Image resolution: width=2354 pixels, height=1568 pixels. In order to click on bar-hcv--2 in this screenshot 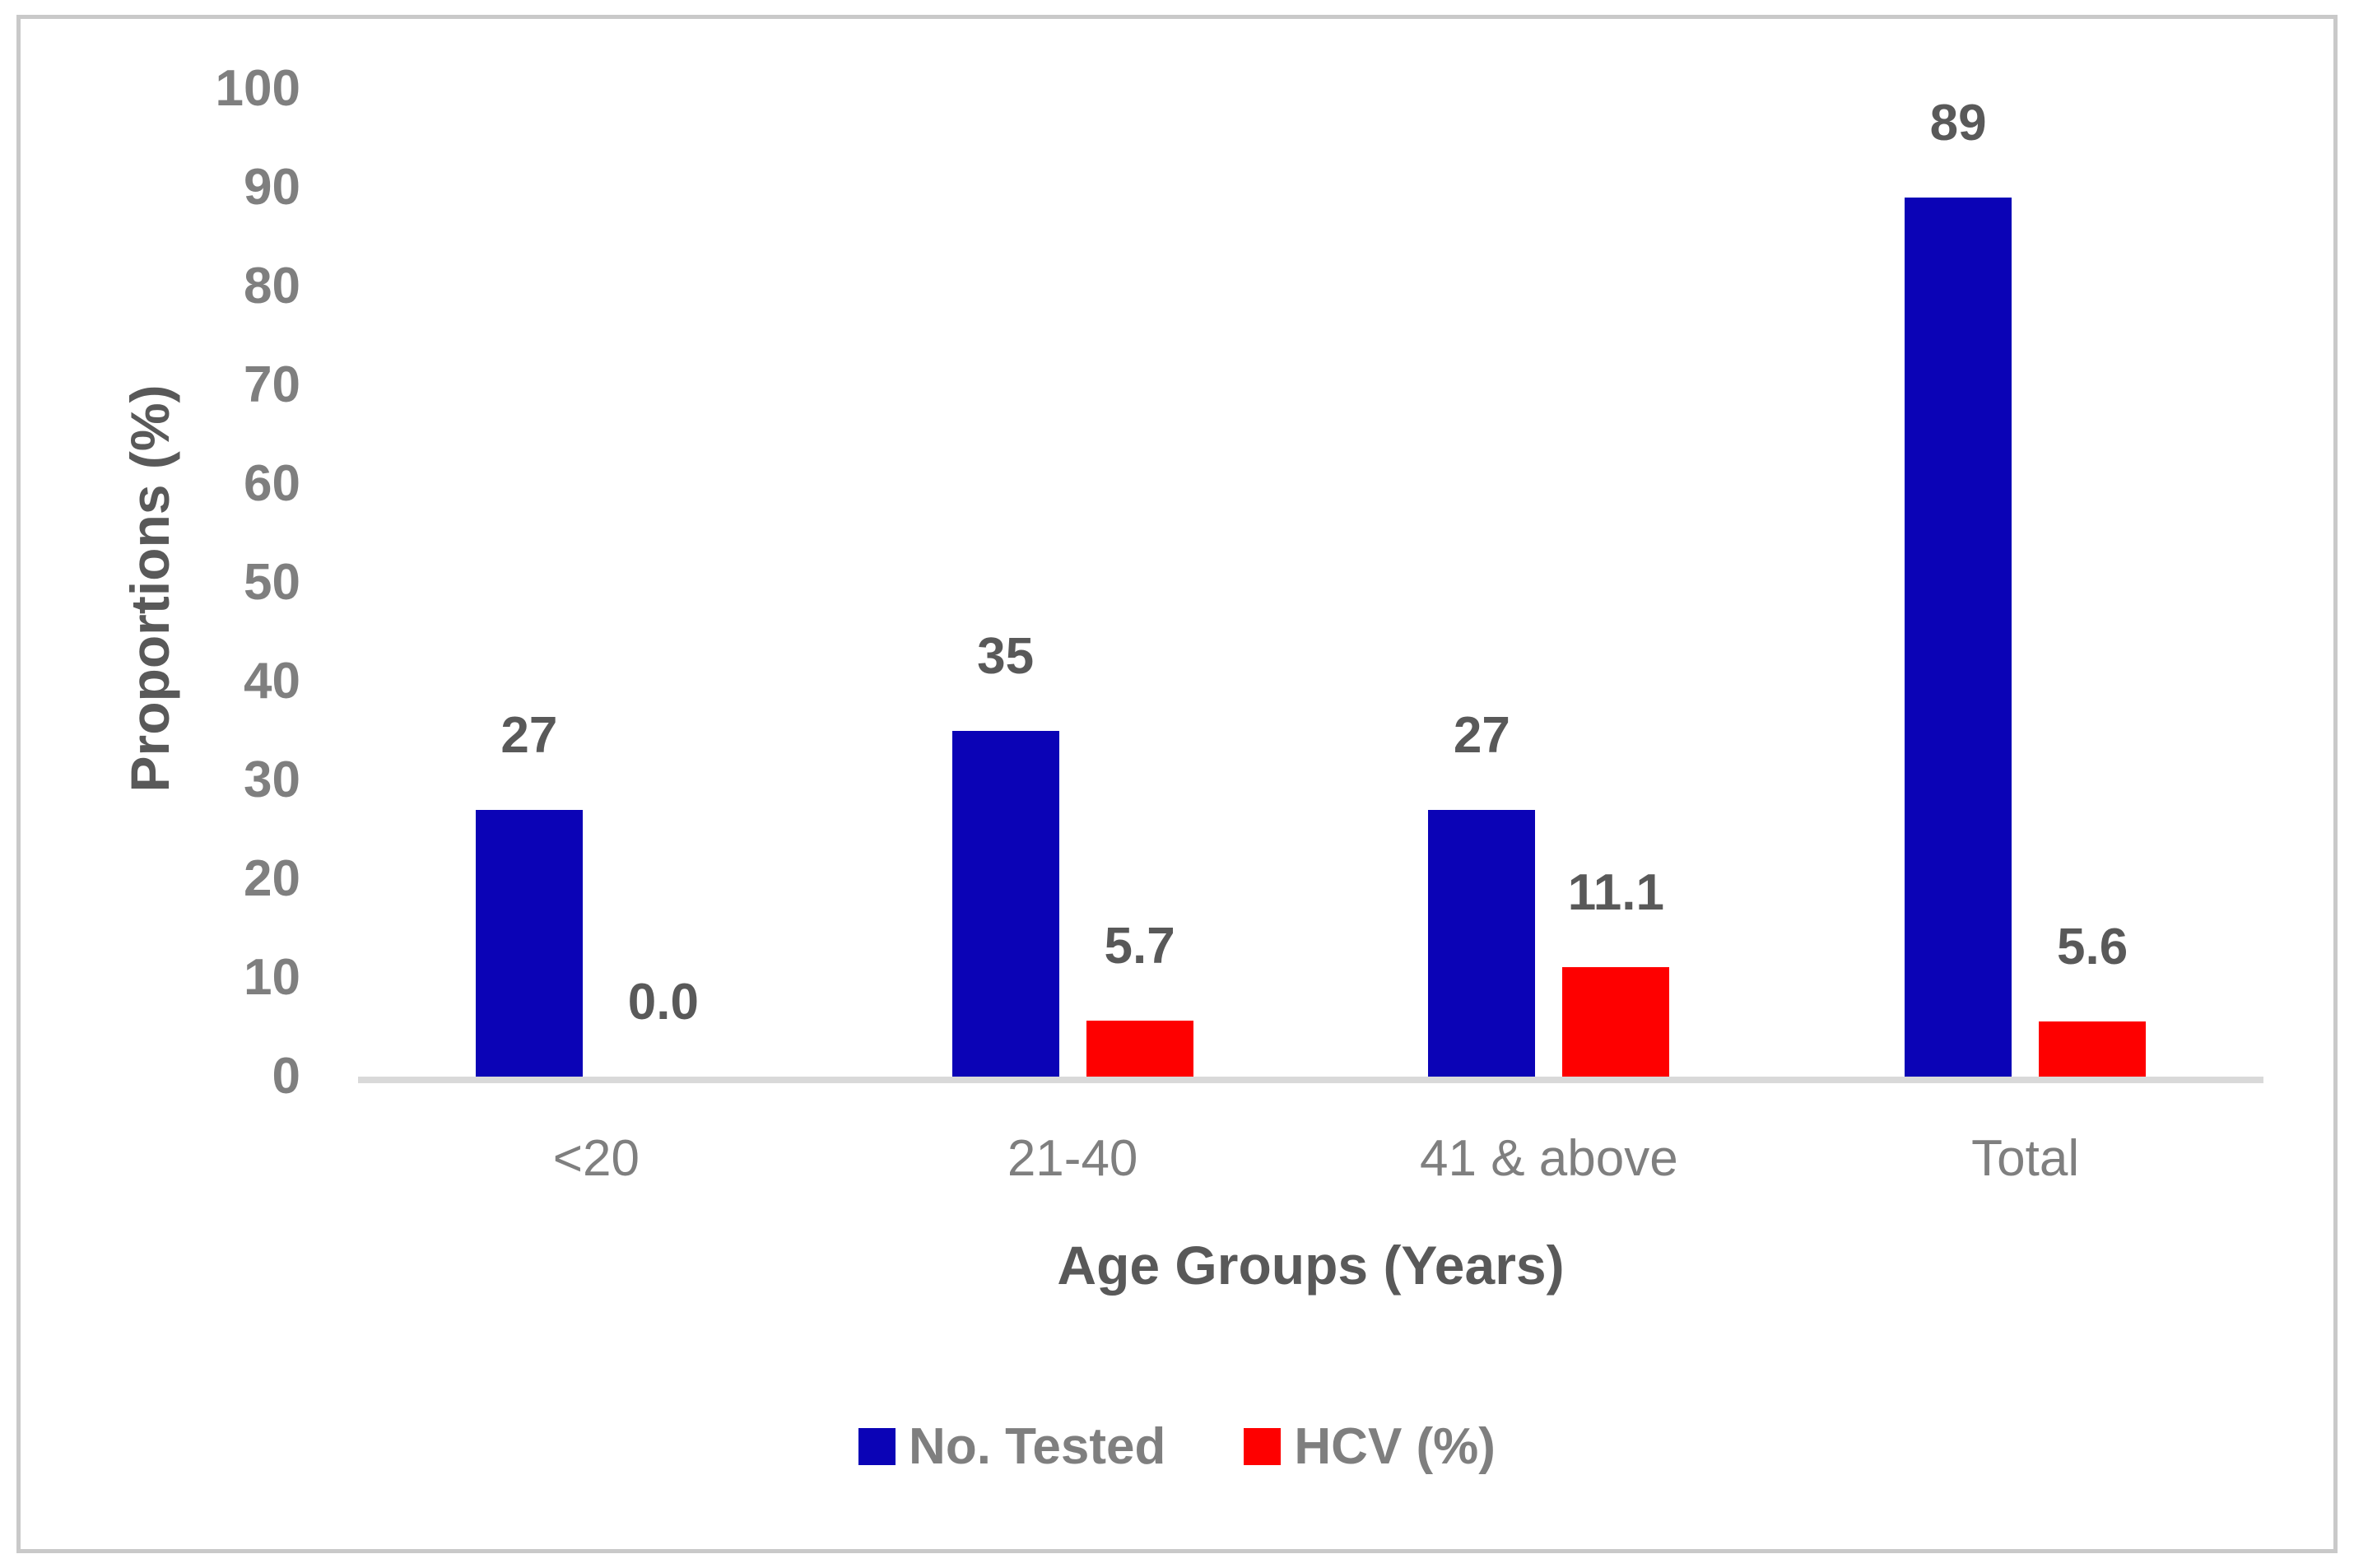, I will do `click(1616, 1022)`.